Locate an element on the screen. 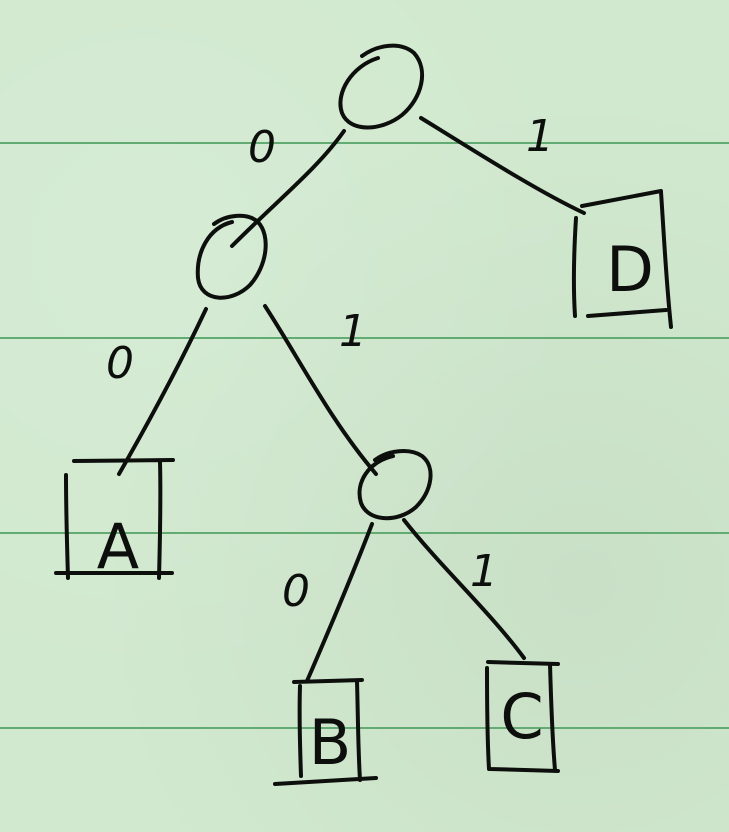 The width and height of the screenshot is (729, 832). leaf-label-c: C is located at coordinates (521, 716).